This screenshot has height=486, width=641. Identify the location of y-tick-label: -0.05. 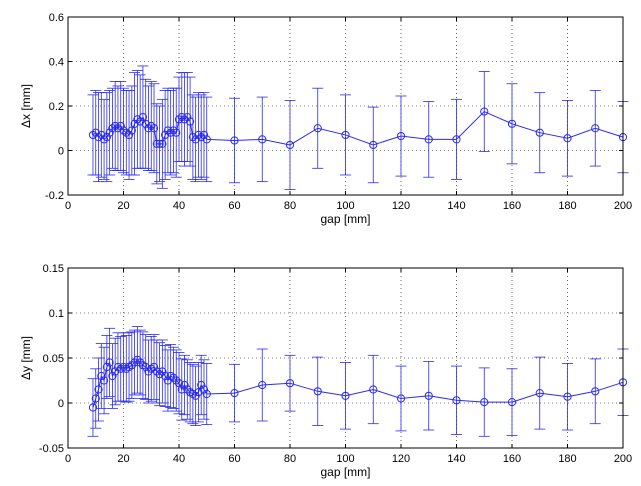
(51, 449).